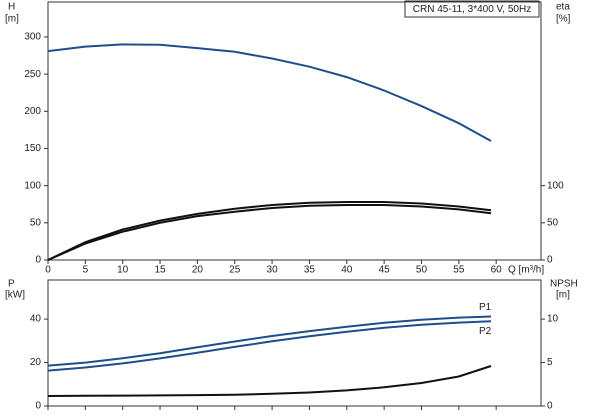 The width and height of the screenshot is (593, 420). What do you see at coordinates (563, 295) in the screenshot?
I see `y2-unit: [m]` at bounding box center [563, 295].